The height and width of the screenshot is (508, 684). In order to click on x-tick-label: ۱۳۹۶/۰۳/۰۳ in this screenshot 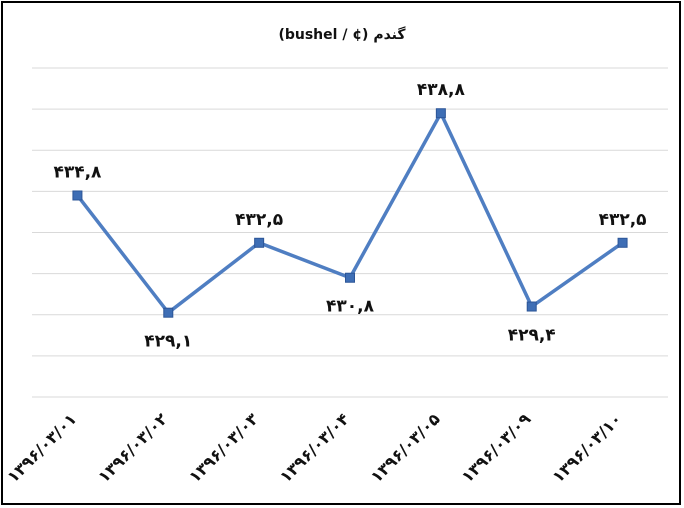, I will do `click(223, 447)`.